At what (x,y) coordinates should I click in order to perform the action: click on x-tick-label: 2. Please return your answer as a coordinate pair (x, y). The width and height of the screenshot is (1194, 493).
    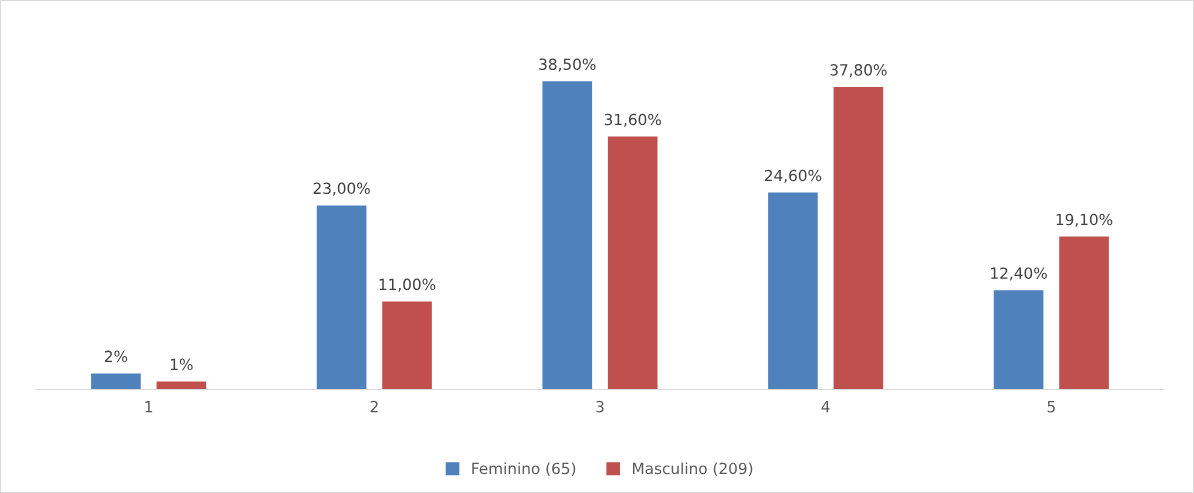
    Looking at the image, I should click on (374, 406).